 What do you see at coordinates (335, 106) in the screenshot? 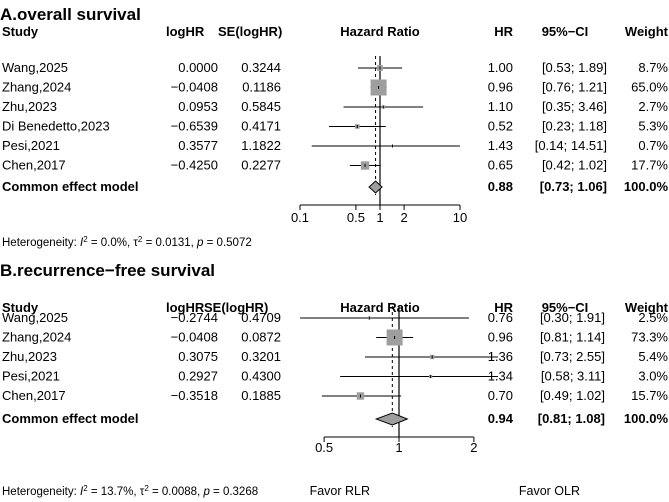
I see `study-row: Zhu,2023 0.0953 0.5845 1.10 [0.35; 3.46] 2.7%` at bounding box center [335, 106].